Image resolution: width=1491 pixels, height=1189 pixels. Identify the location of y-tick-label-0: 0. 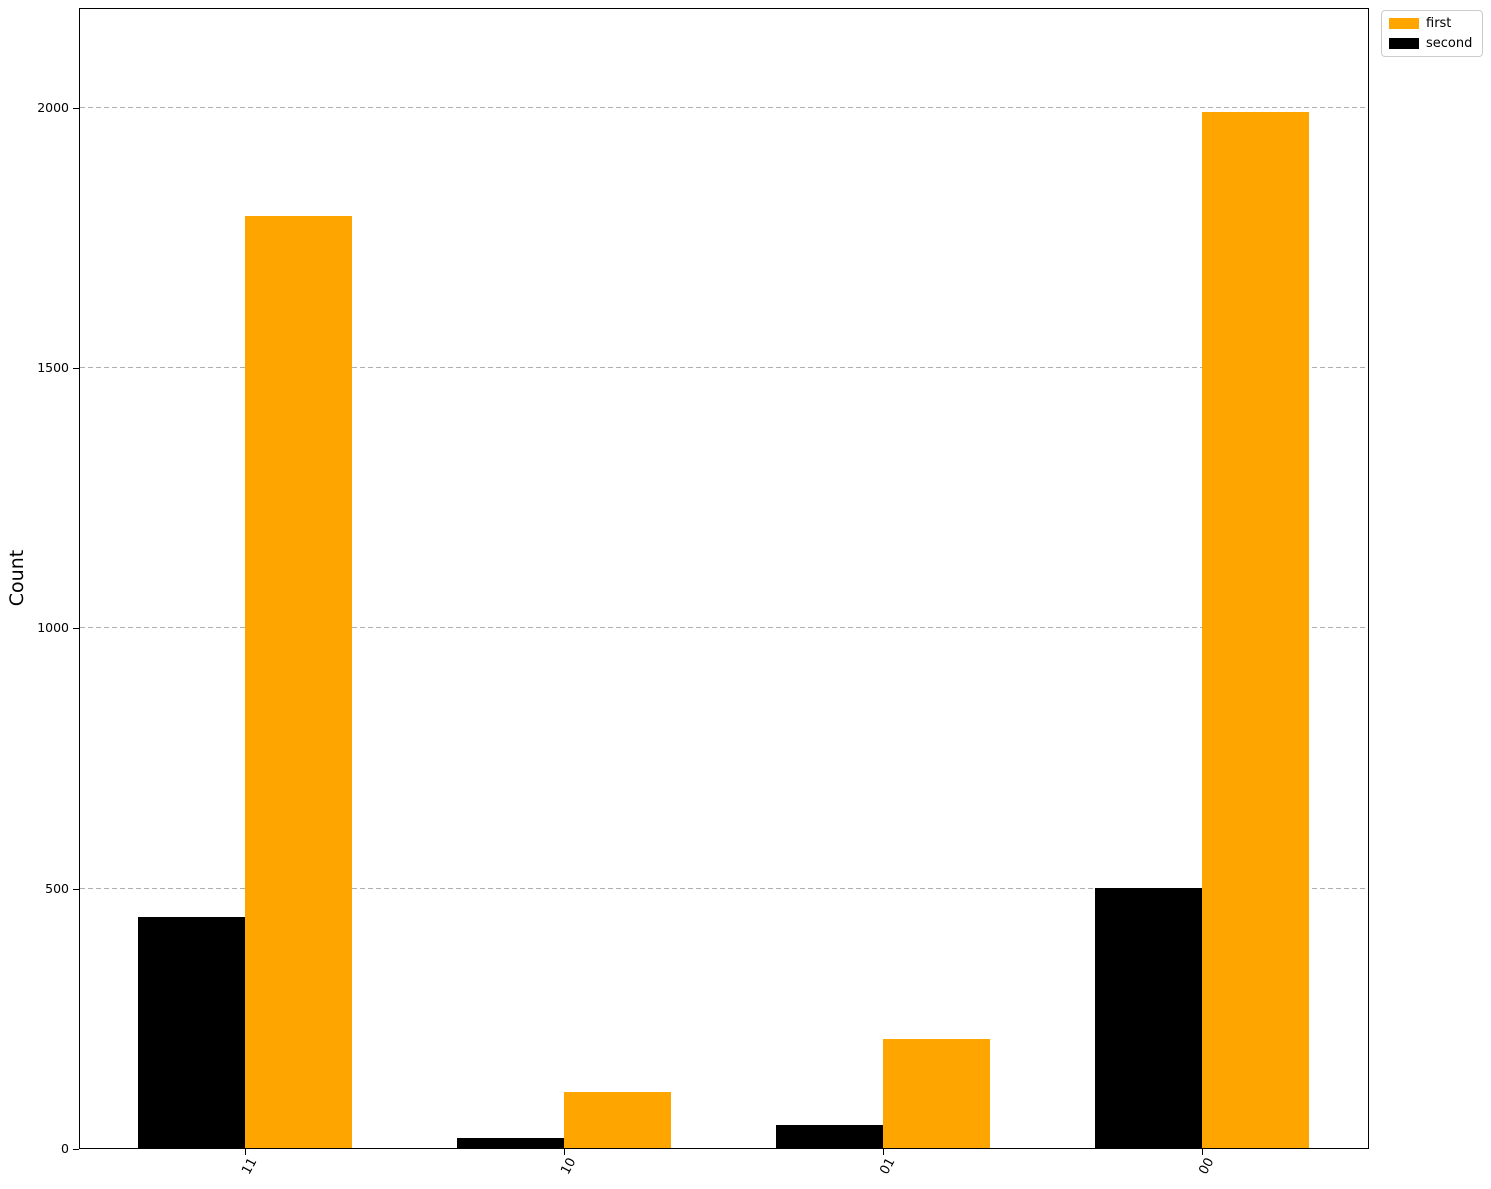
(65, 1148).